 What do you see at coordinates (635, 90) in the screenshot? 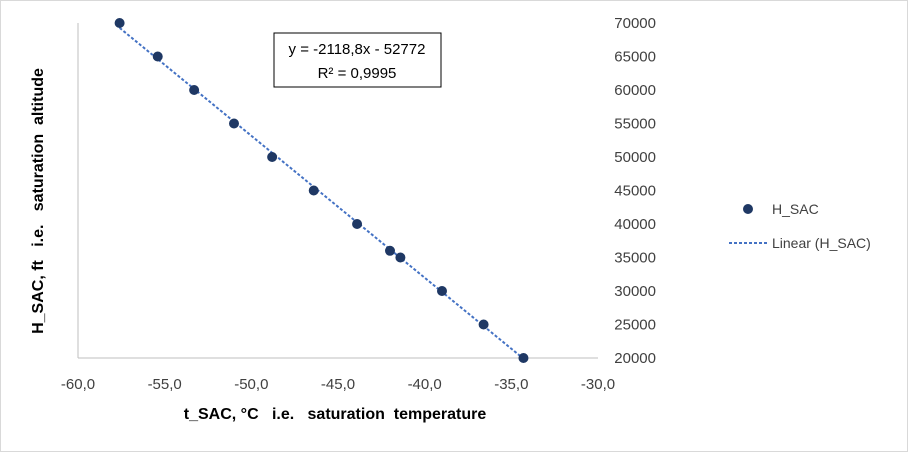
I see `y-tick-label: 60000` at bounding box center [635, 90].